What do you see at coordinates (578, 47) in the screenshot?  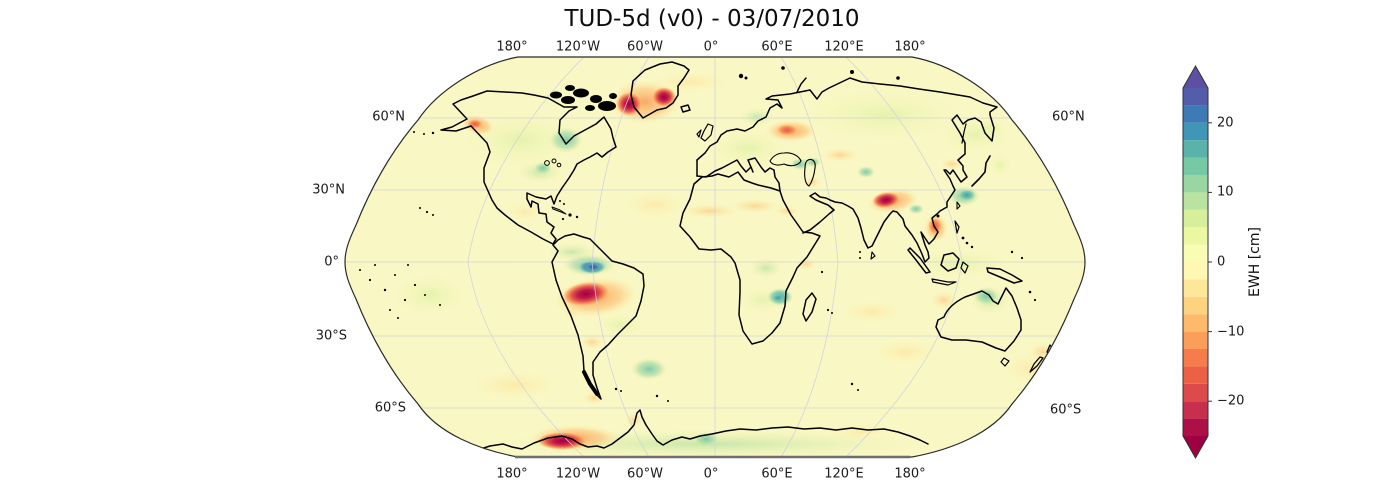 I see `lon-label-top-120w: 120°W` at bounding box center [578, 47].